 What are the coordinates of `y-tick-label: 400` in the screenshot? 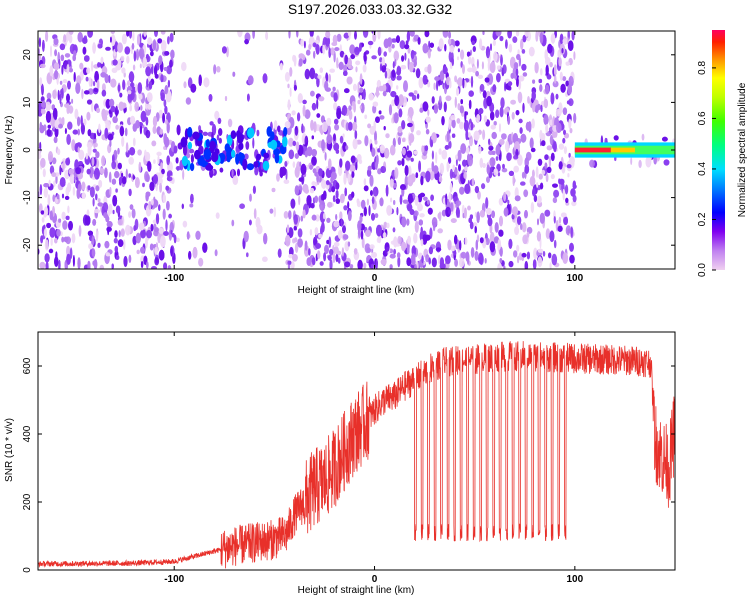 It's located at (27, 433).